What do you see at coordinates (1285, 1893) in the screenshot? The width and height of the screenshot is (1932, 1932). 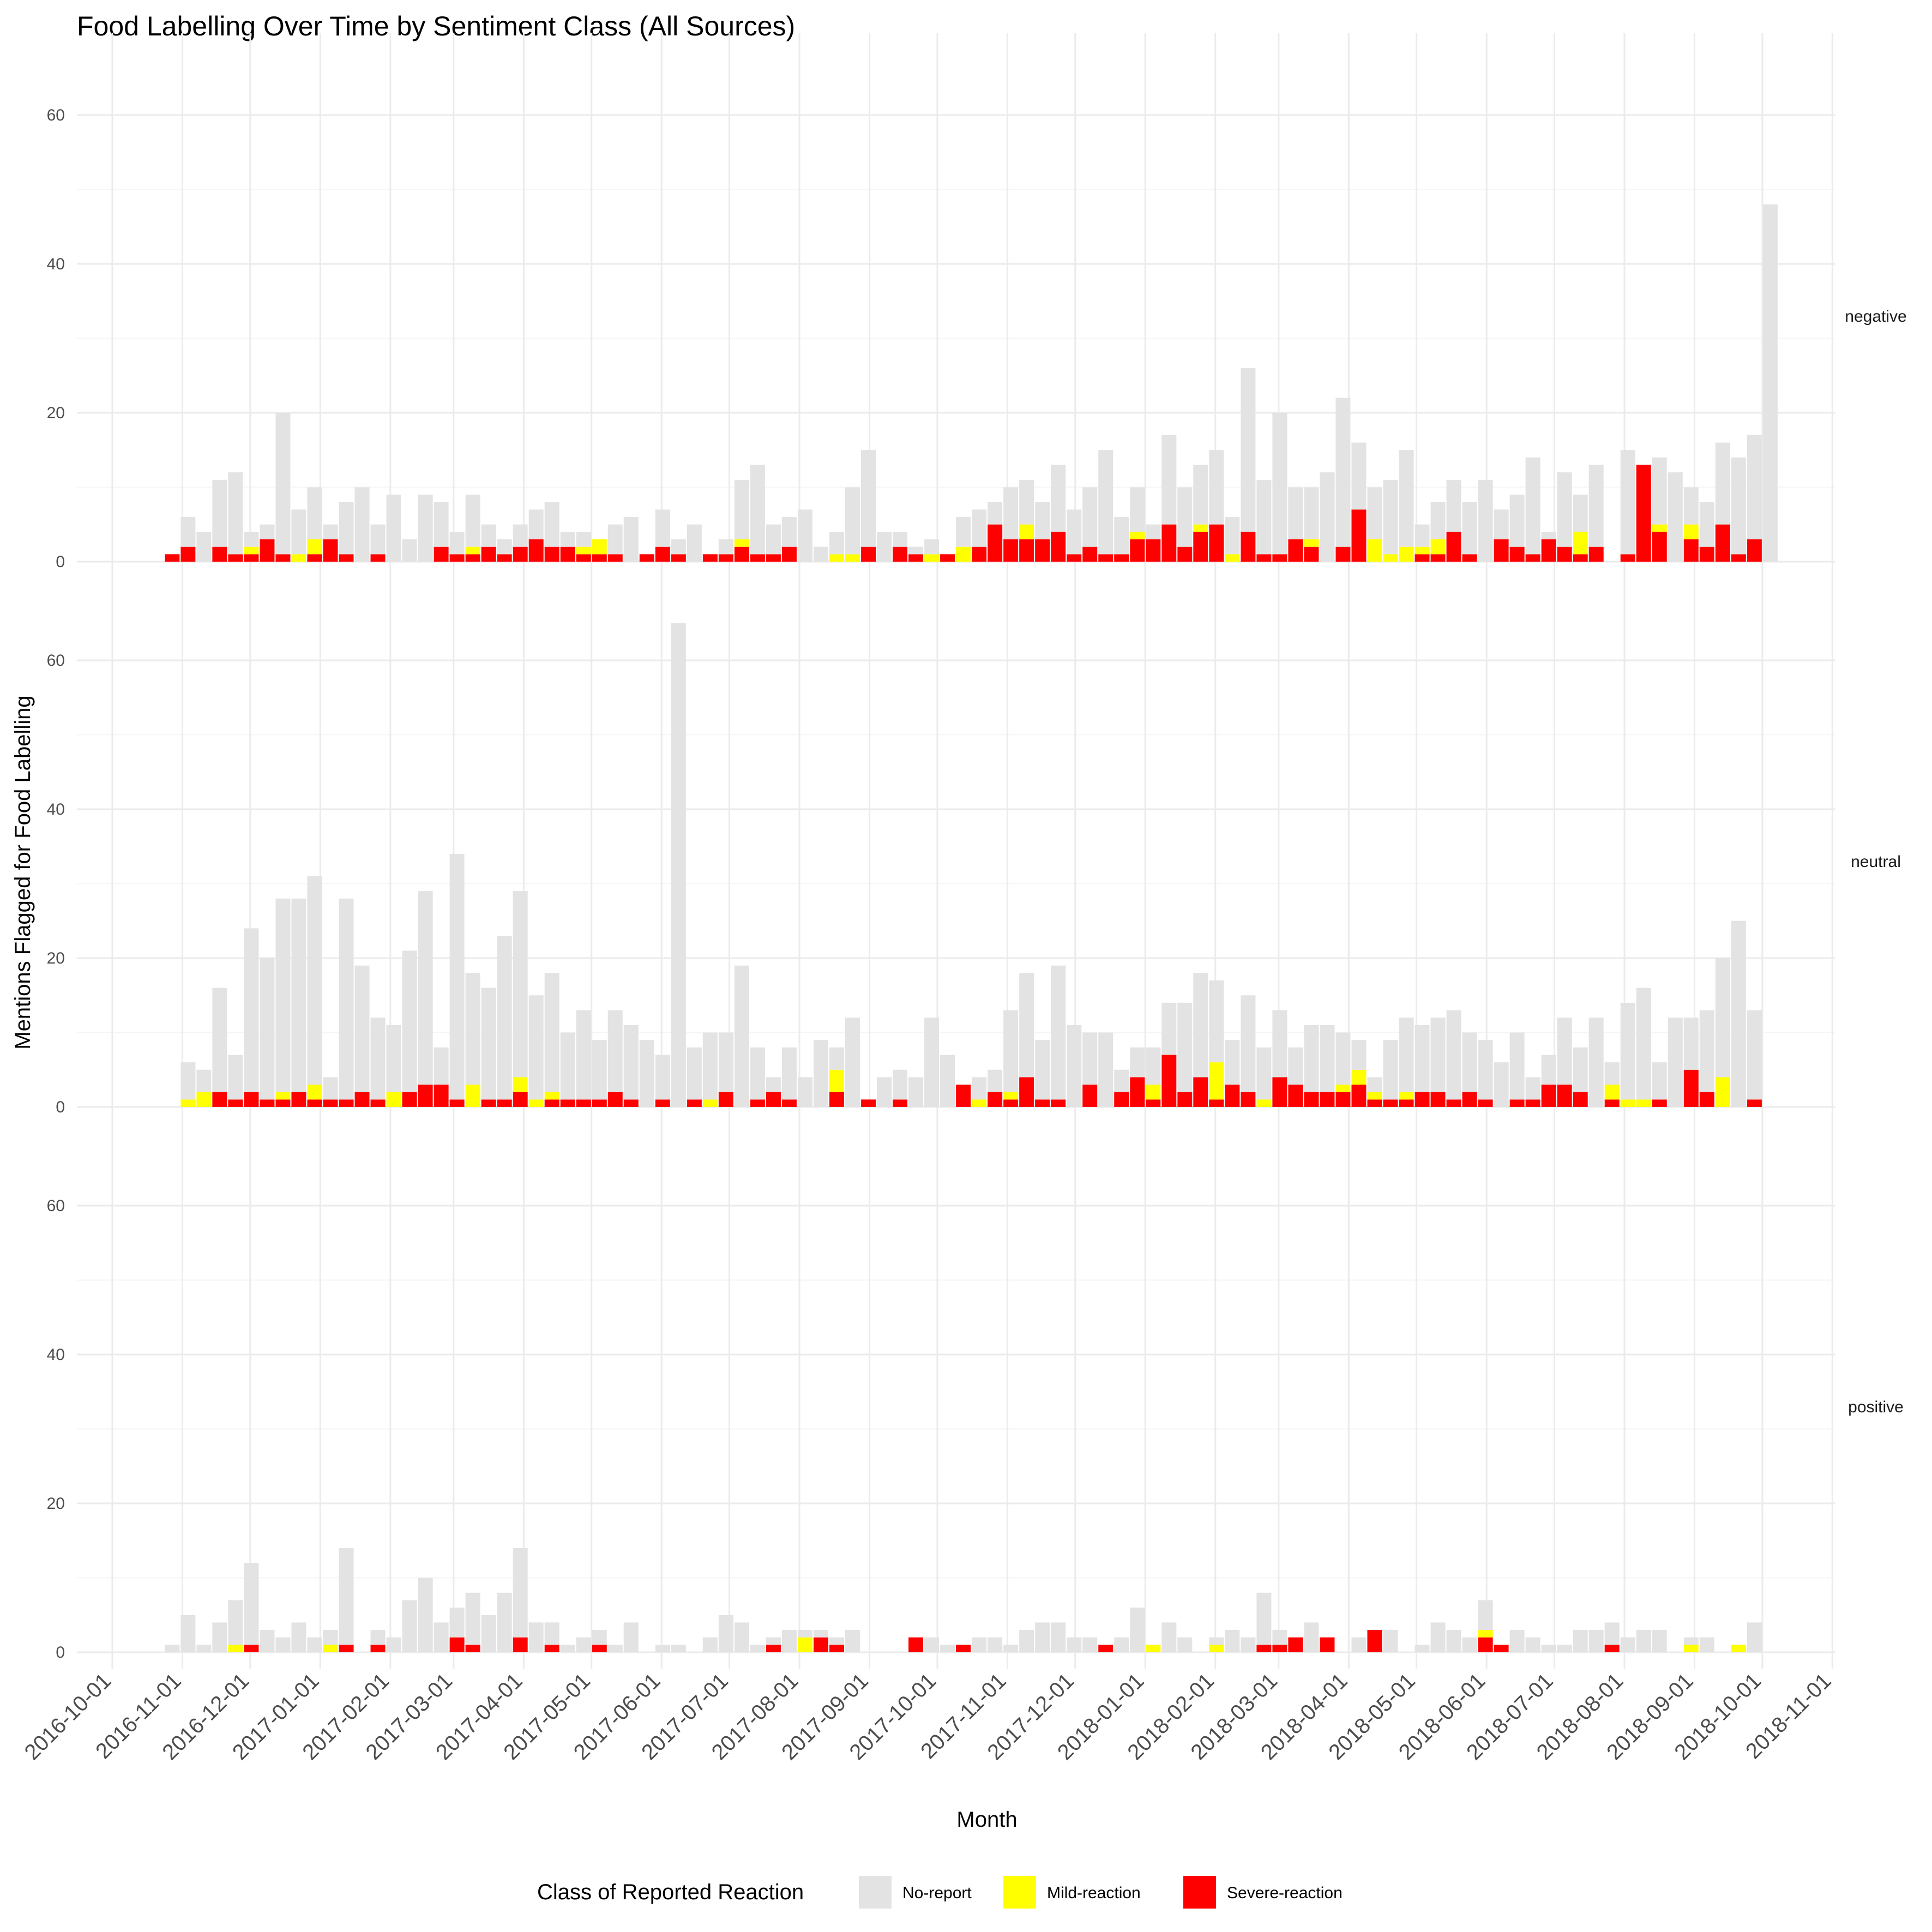 I see `legend-label: Severe-reaction` at bounding box center [1285, 1893].